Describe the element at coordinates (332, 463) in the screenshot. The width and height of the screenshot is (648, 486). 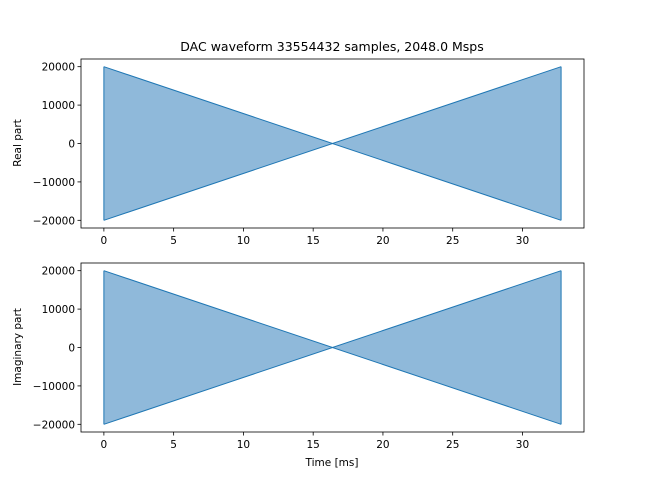
I see `x-axis-label: Time [ms]` at that location.